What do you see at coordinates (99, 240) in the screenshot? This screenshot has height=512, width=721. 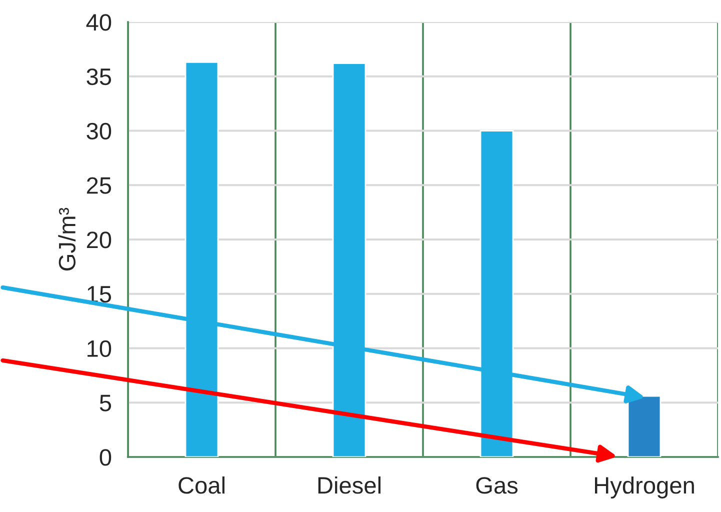 I see `y-tick-label: 20` at bounding box center [99, 240].